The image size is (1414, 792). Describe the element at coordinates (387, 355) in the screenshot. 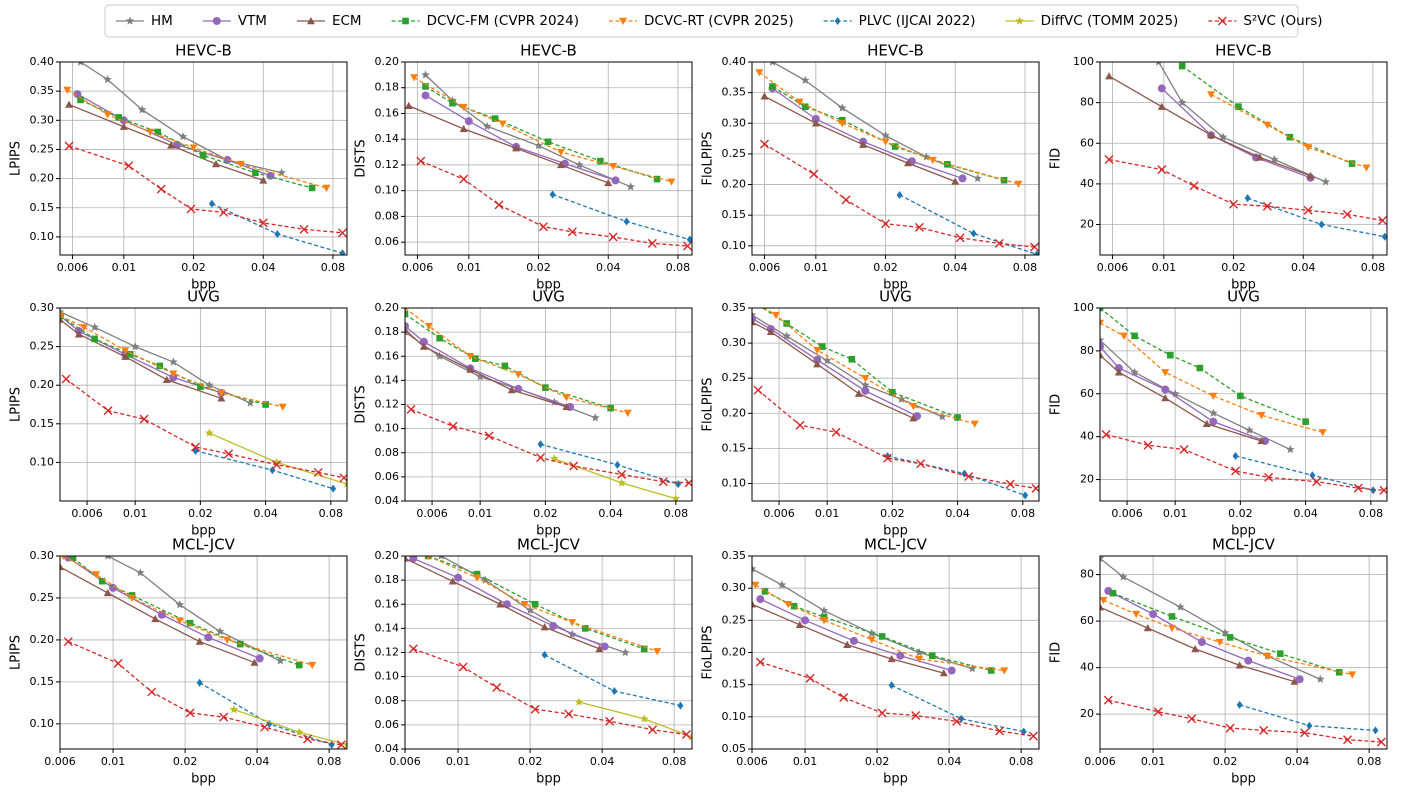

I see `y-tick-label: 0.16` at that location.